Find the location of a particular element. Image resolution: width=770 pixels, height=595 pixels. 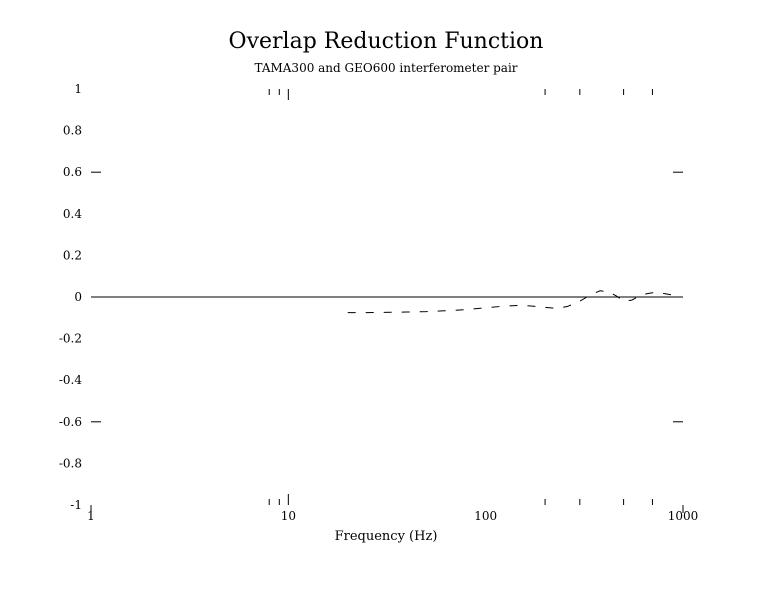

x-tick-label: 1 is located at coordinates (91, 516).